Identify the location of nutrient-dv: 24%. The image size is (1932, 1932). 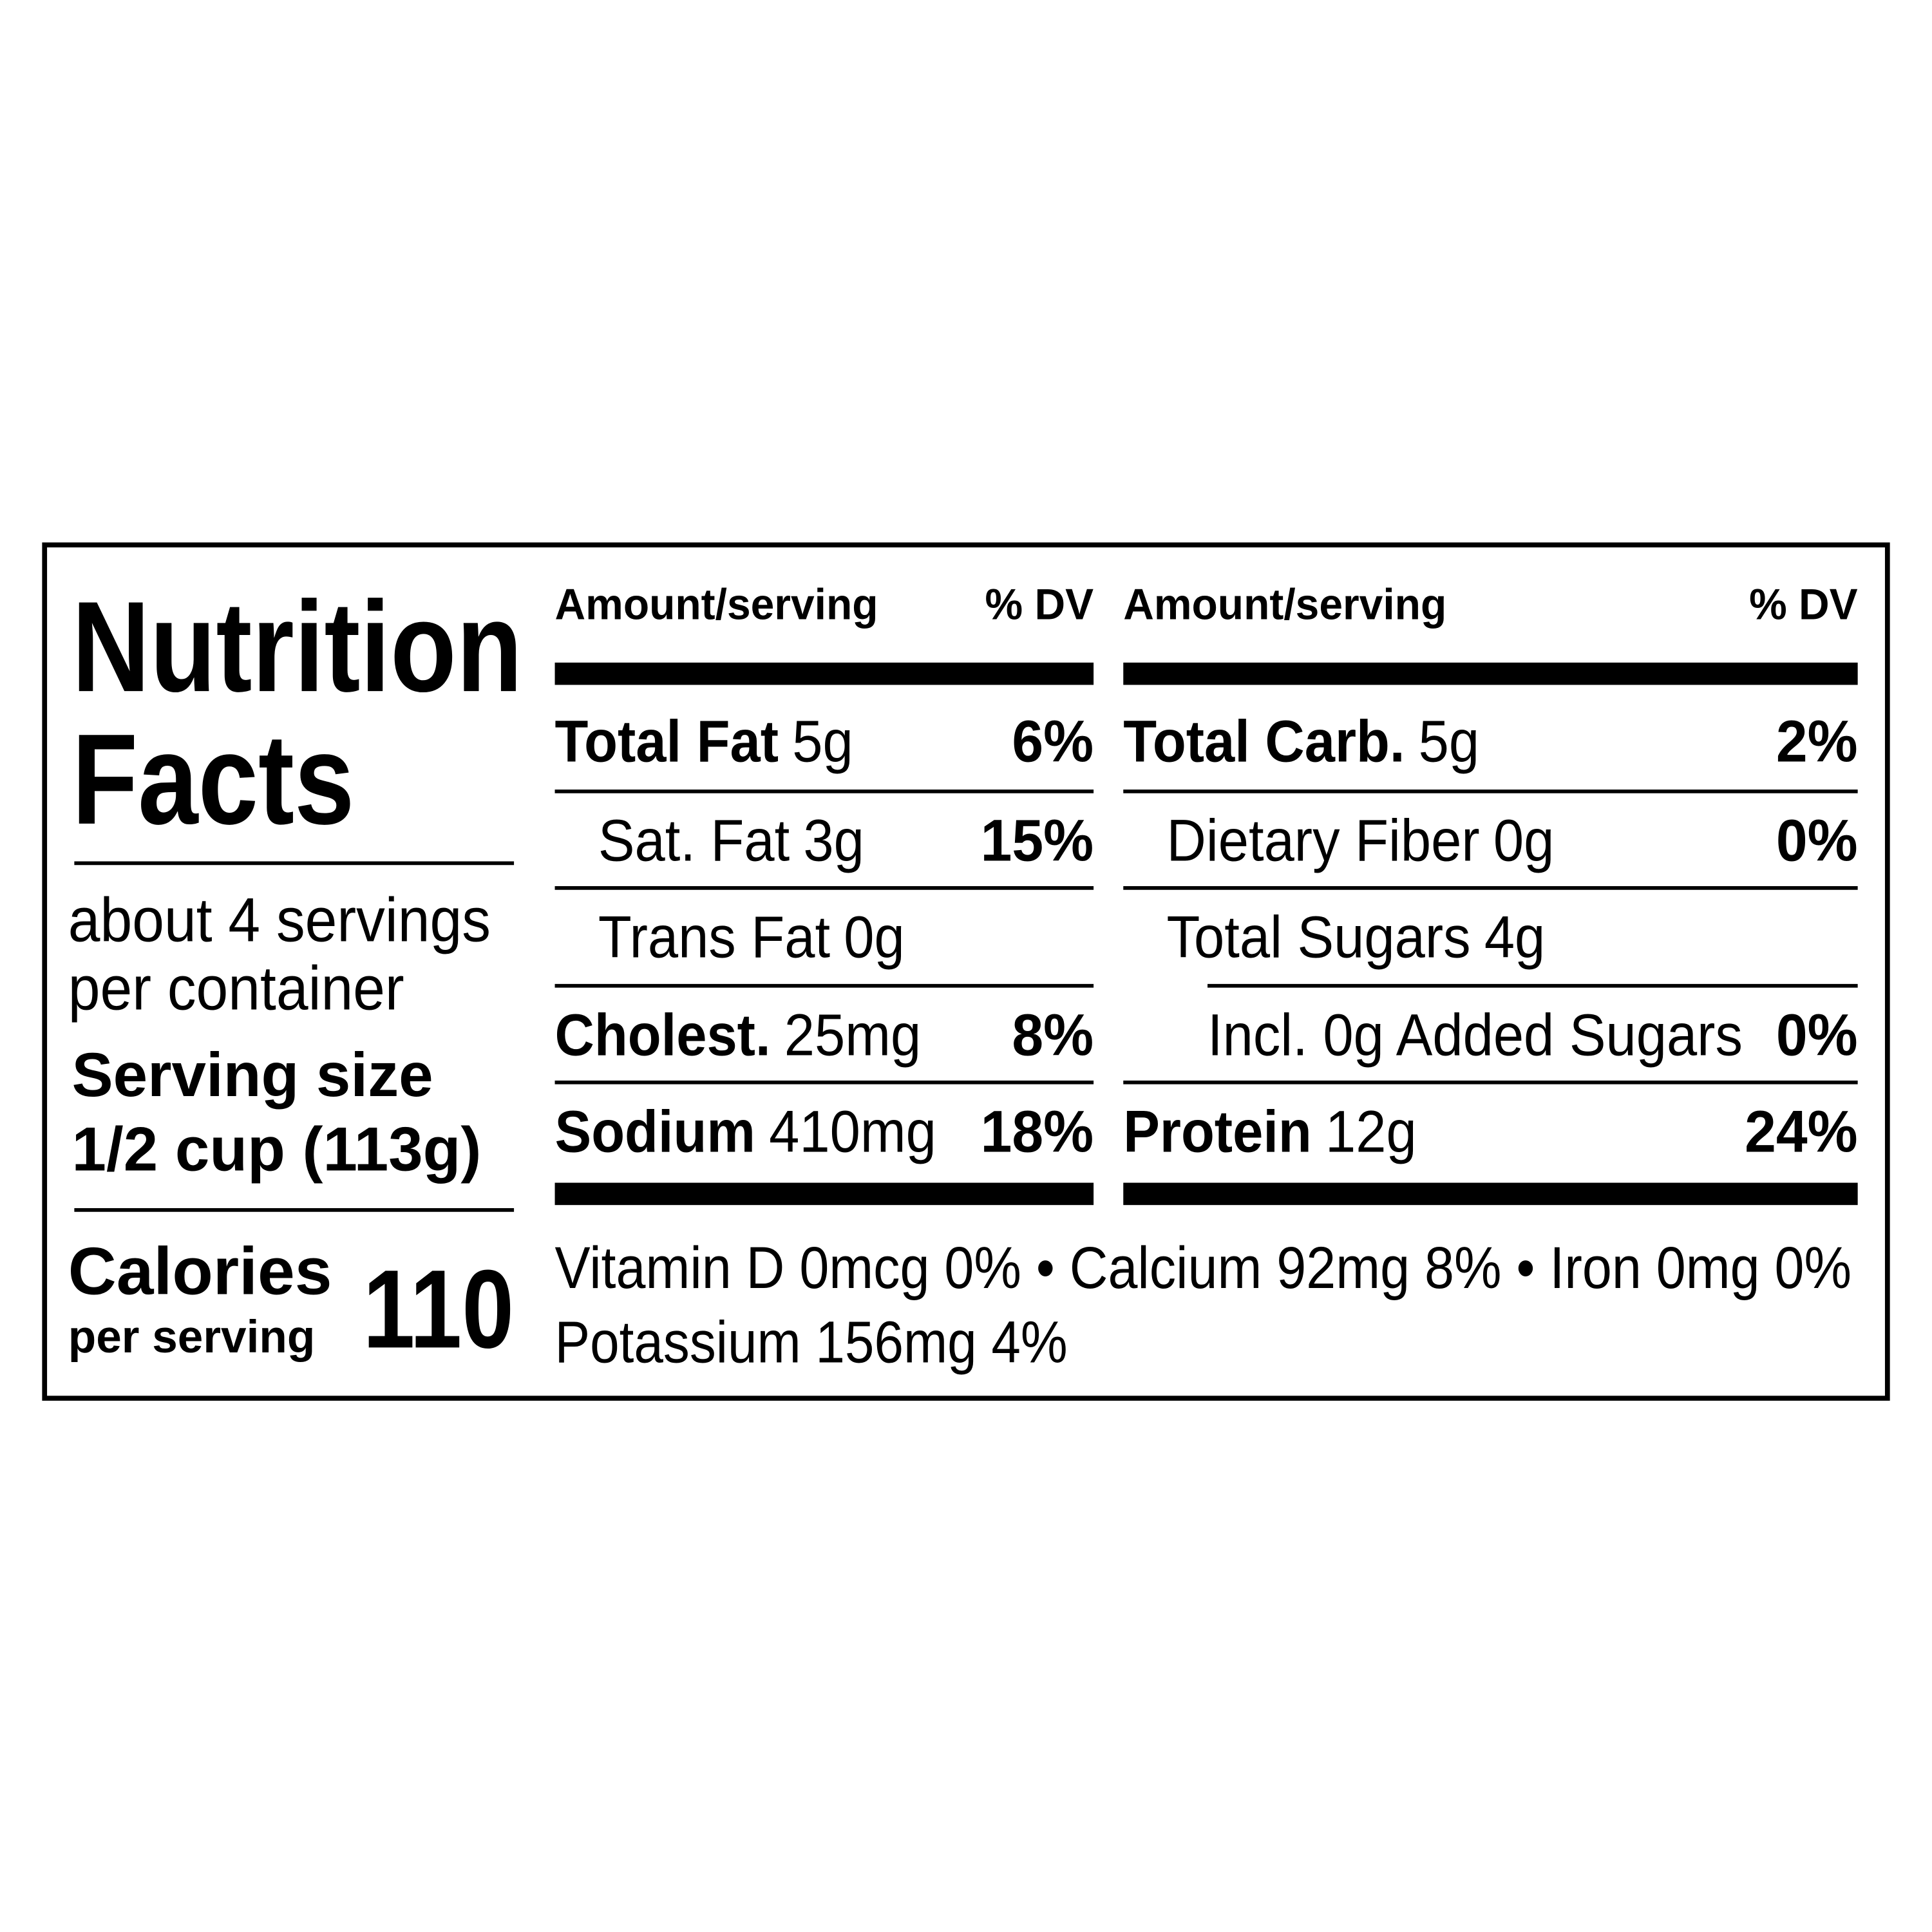
(1801, 1131).